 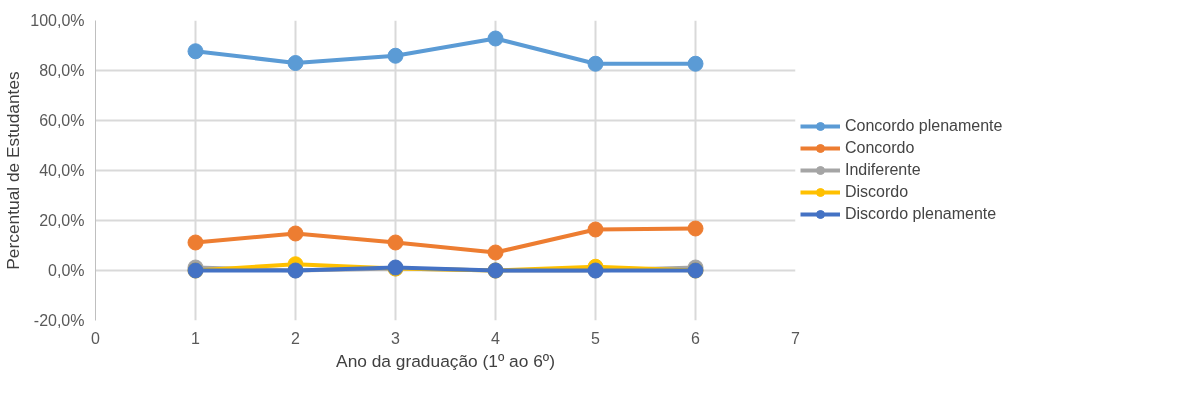 What do you see at coordinates (196, 338) in the screenshot?
I see `x-tick-label: 1` at bounding box center [196, 338].